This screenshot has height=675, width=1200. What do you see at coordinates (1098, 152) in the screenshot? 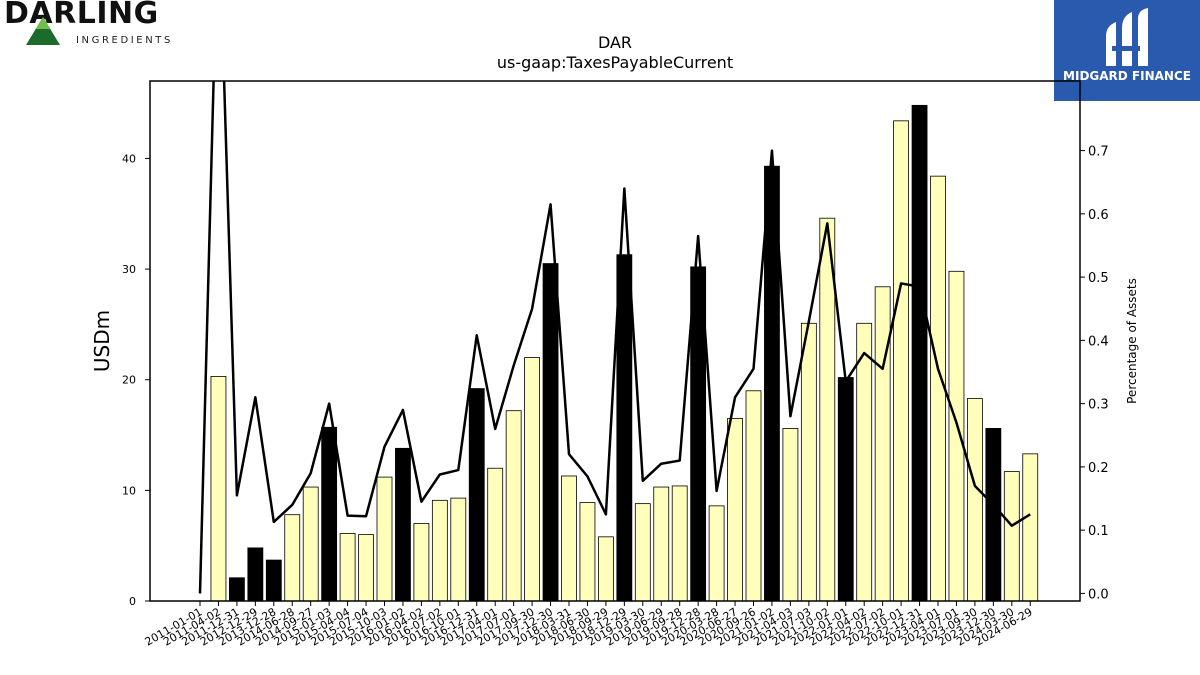
I see `y2-tick-label: 0.7` at bounding box center [1098, 152].